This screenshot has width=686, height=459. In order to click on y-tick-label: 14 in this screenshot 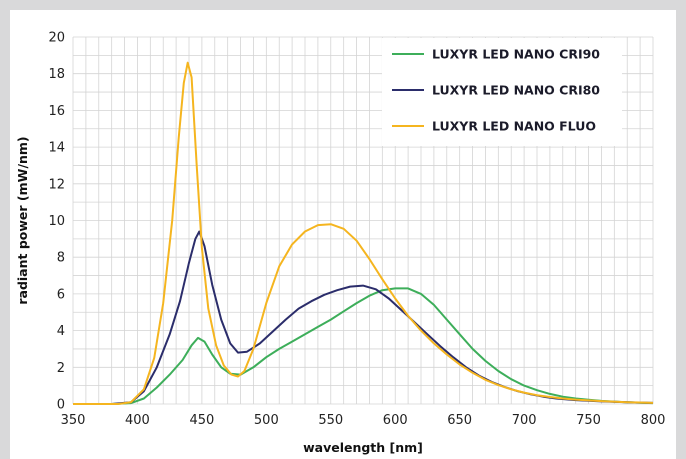, I will do `click(56, 148)`.